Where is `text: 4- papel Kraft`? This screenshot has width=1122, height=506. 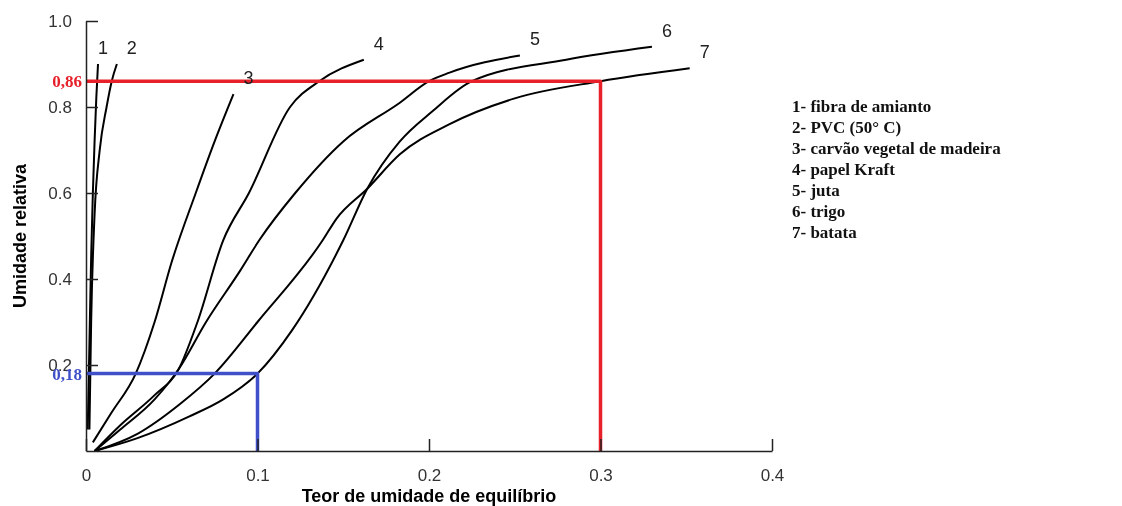 text: 4- papel Kraft is located at coordinates (844, 169).